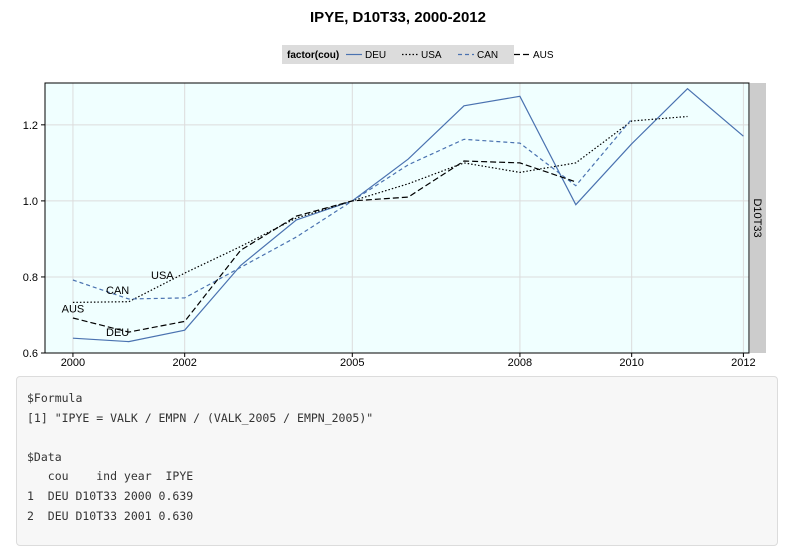  Describe the element at coordinates (162, 276) in the screenshot. I see `series-label-usa: USA` at that location.